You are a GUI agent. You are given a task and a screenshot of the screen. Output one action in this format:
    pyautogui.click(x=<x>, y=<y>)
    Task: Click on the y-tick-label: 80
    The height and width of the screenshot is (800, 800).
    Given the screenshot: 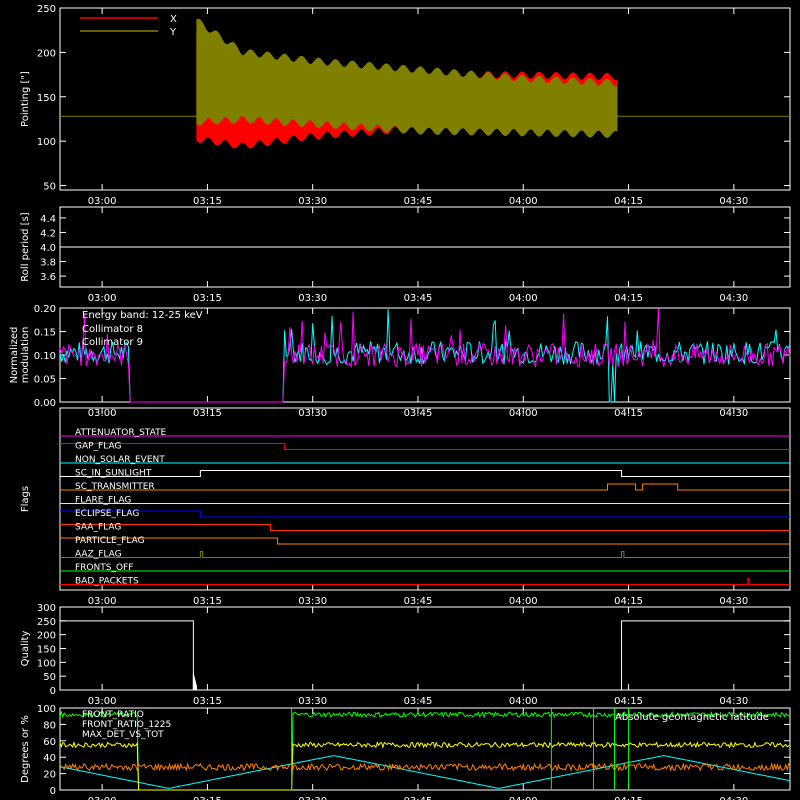 What is the action you would take?
    pyautogui.click(x=49, y=725)
    